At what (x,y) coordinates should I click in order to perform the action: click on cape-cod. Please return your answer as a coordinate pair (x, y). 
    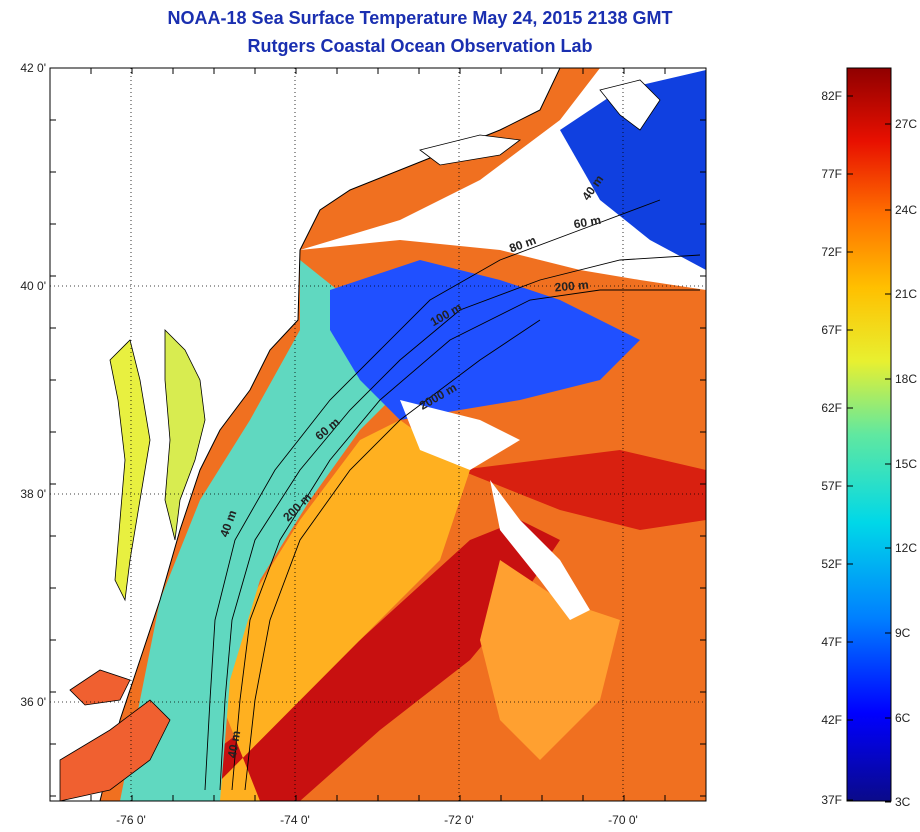
    Looking at the image, I should click on (630, 105).